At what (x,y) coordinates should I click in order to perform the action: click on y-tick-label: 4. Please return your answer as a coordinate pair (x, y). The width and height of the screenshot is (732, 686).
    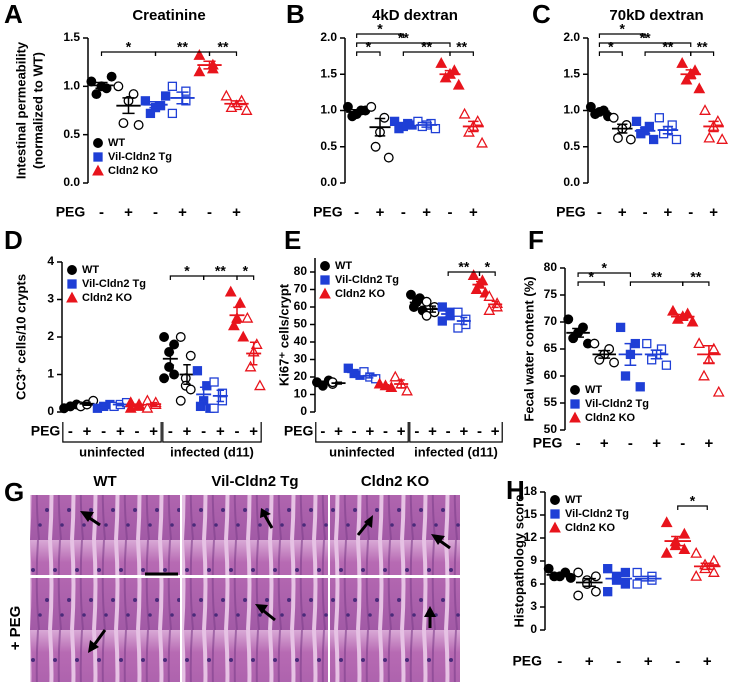
    Looking at the image, I should click on (50, 261).